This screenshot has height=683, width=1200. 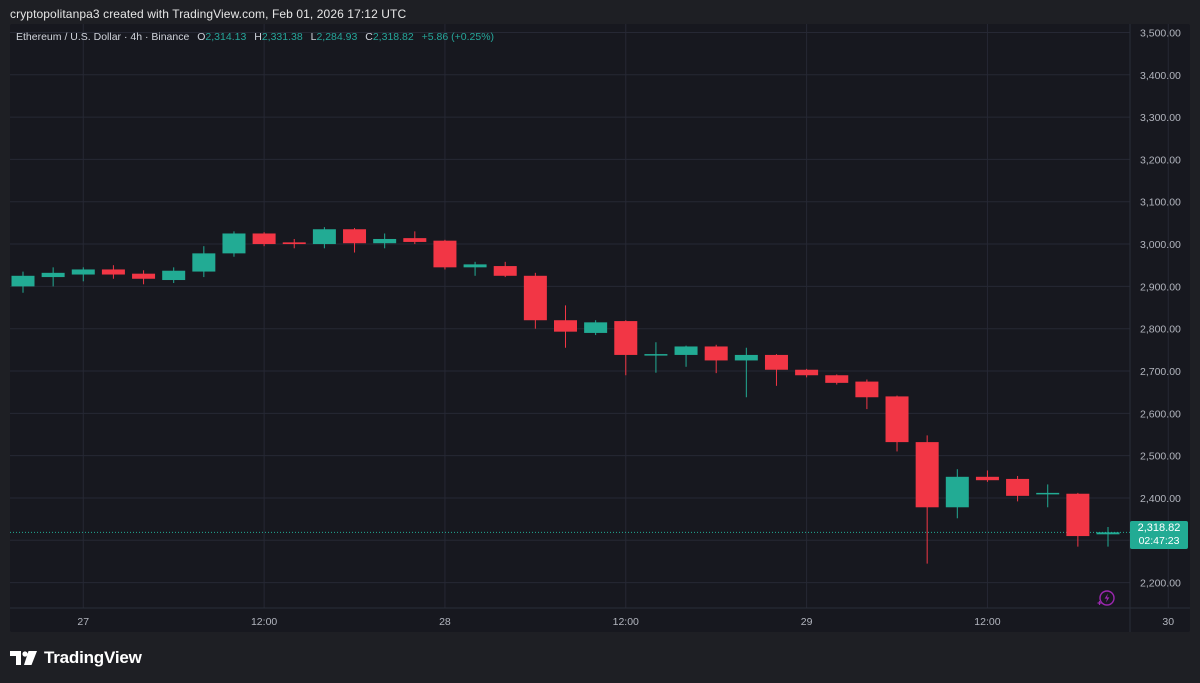 I want to click on y-tick-label: 2,800.00, so click(x=1160, y=330).